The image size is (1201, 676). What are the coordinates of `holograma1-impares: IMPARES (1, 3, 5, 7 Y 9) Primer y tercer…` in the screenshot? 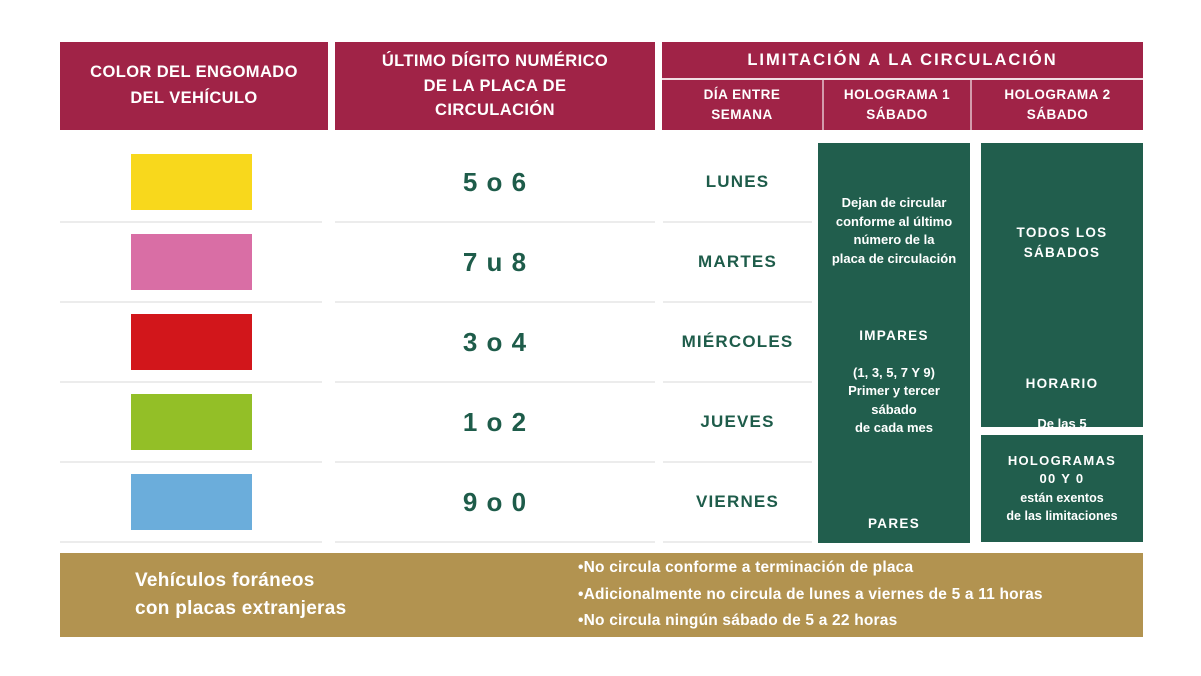 It's located at (894, 382).